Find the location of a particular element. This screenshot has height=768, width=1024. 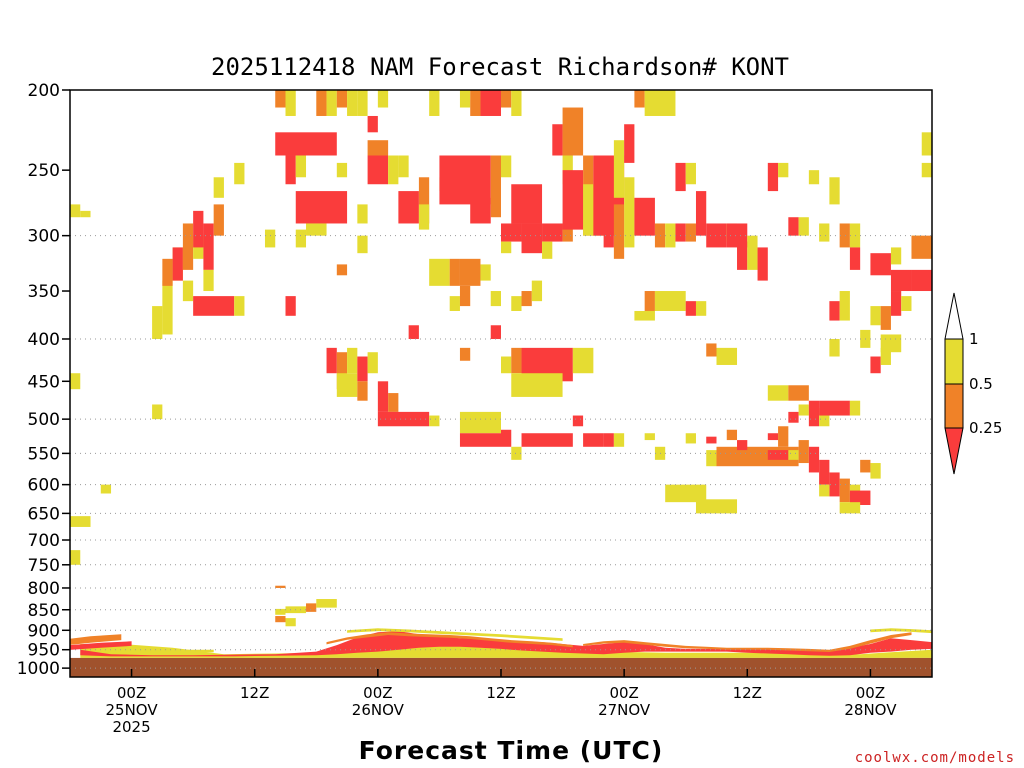

y-tick-label: 400 is located at coordinates (44, 340).